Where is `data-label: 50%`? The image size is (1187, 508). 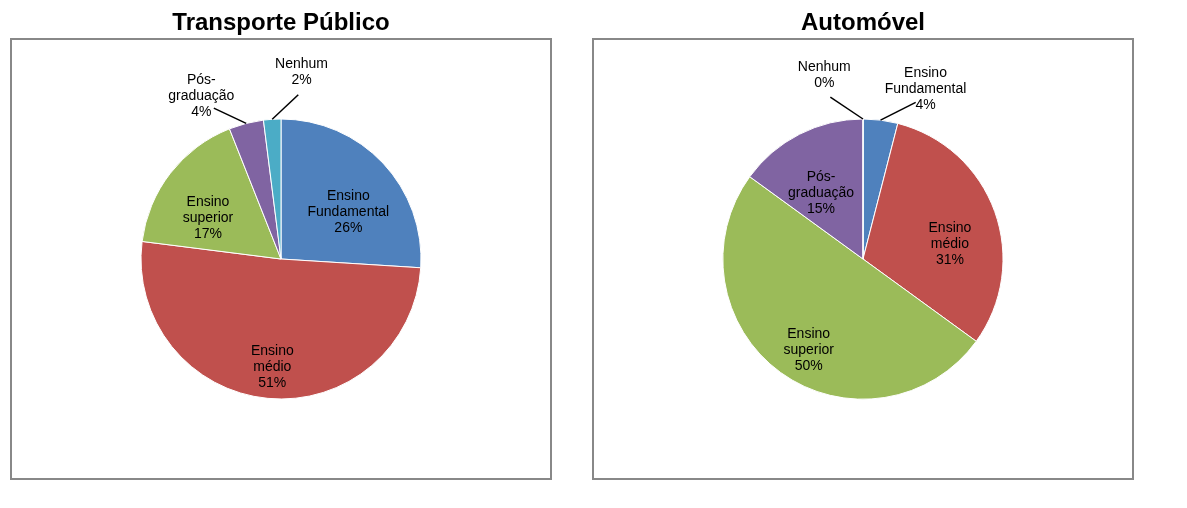
data-label: 50% is located at coordinates (808, 364).